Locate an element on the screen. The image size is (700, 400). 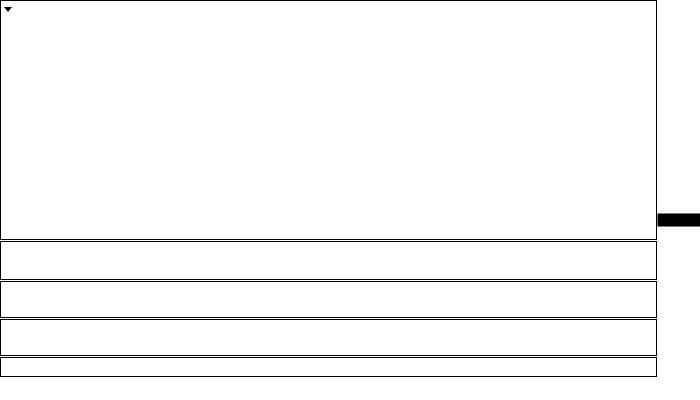
symbol-dropdown-icon is located at coordinates (8, 9).